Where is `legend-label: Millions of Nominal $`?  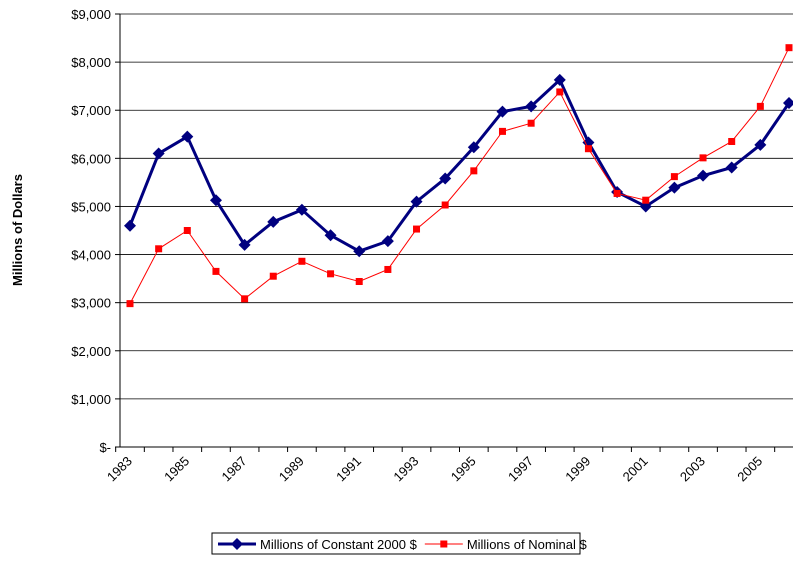 legend-label: Millions of Nominal $ is located at coordinates (527, 544).